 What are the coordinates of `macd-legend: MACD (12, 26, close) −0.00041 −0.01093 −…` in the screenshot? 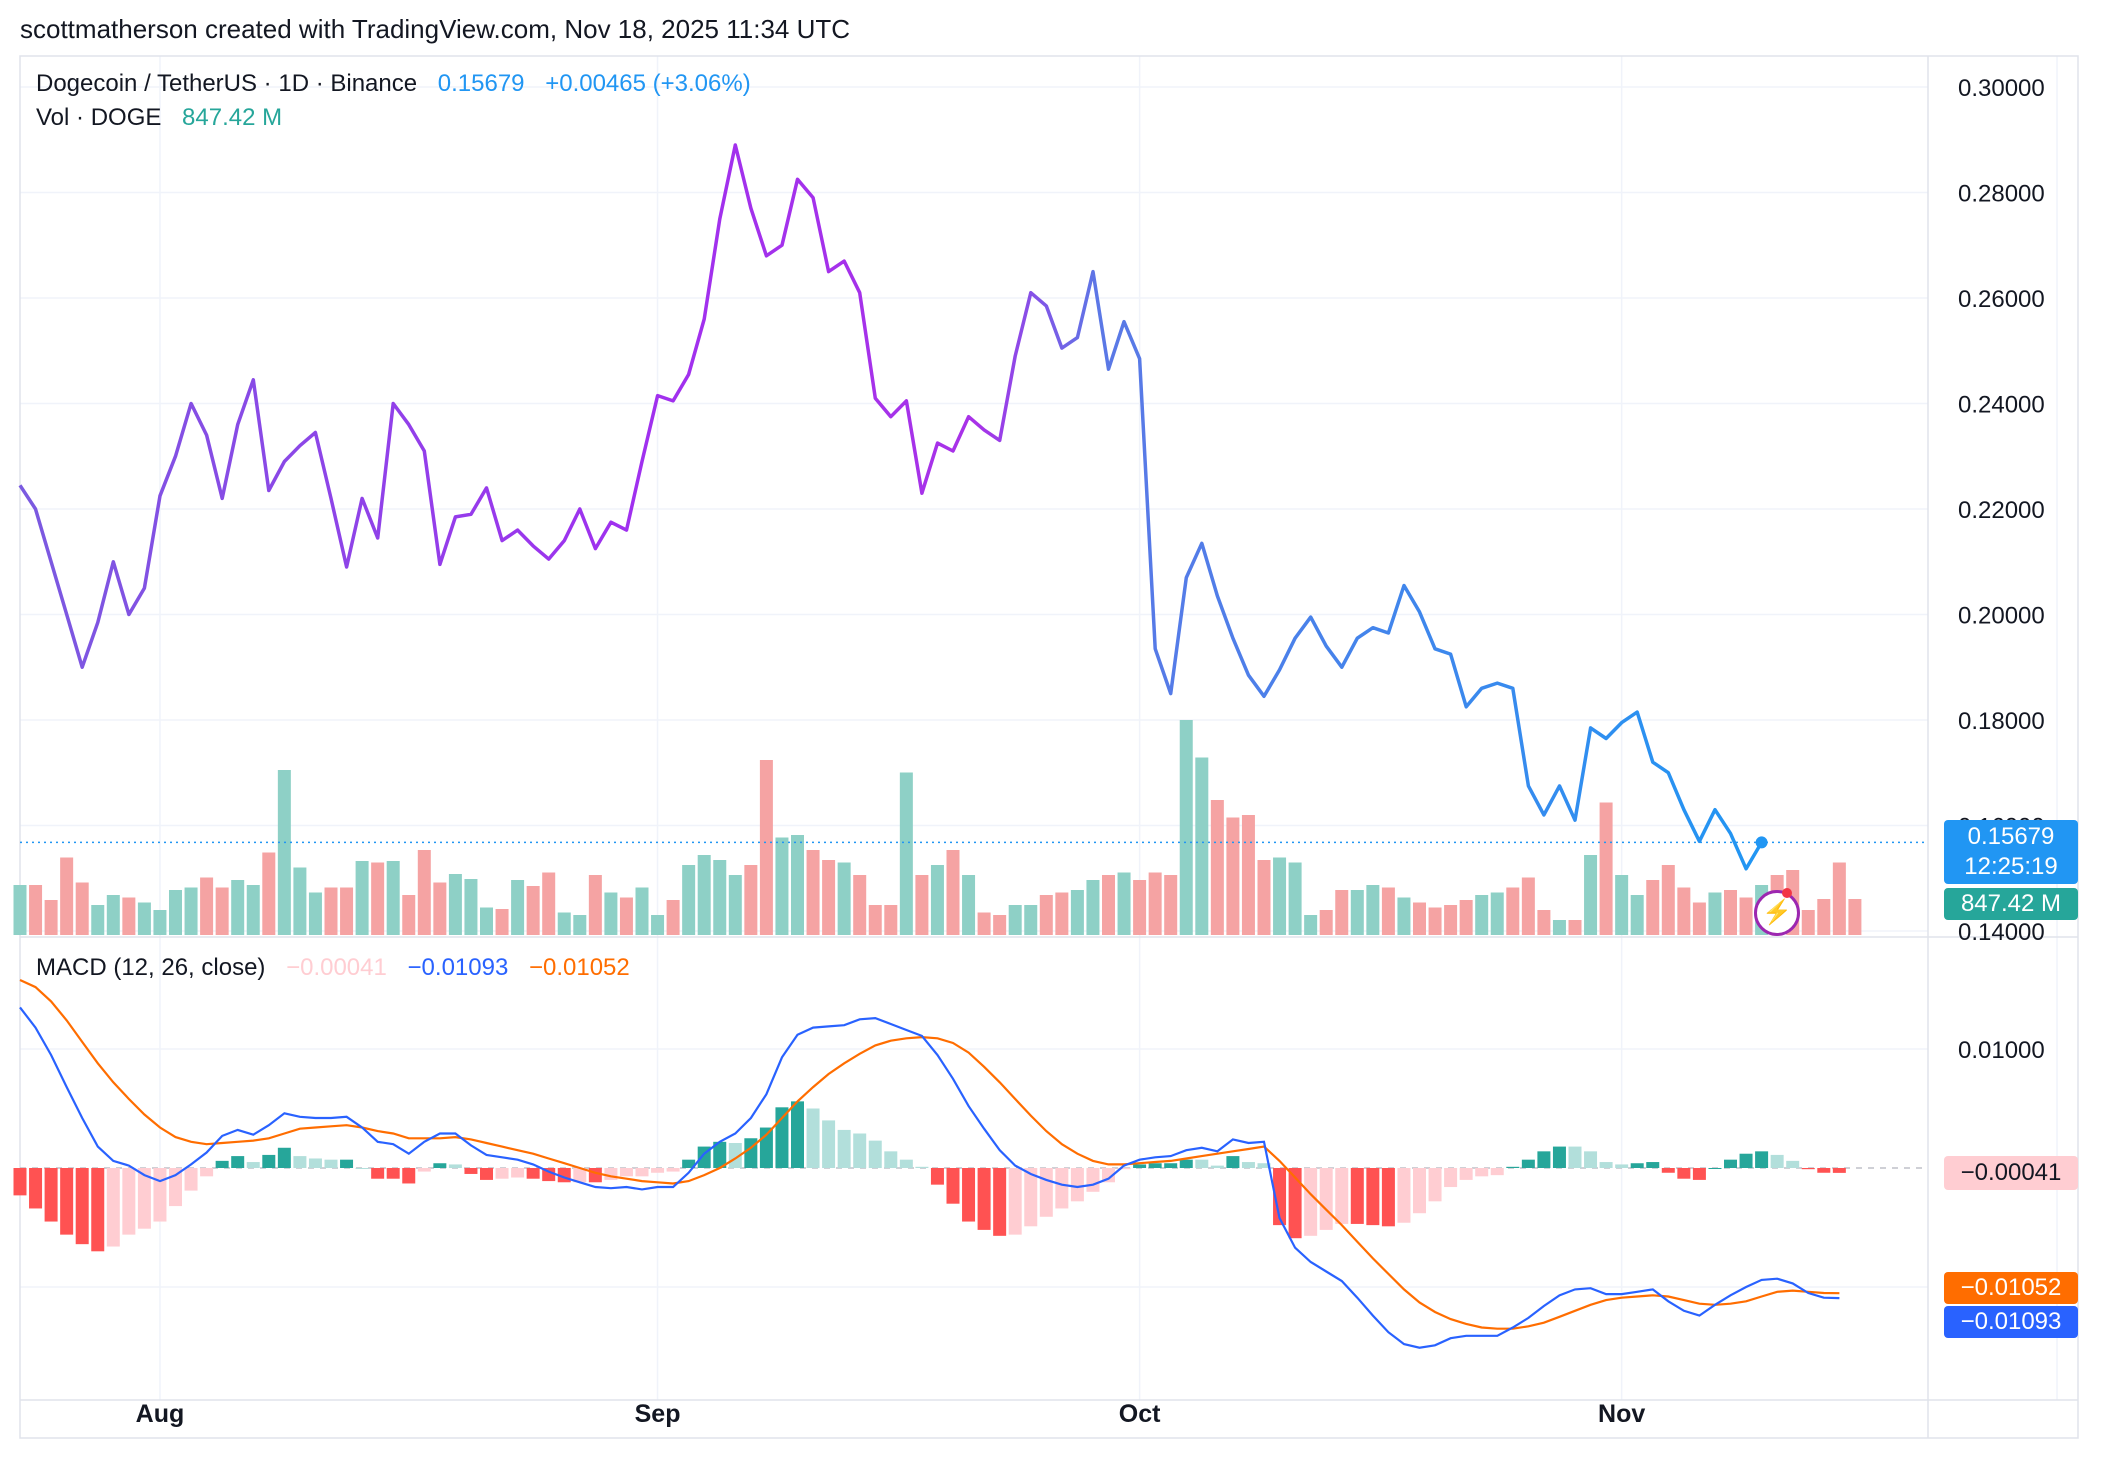 It's located at (340, 968).